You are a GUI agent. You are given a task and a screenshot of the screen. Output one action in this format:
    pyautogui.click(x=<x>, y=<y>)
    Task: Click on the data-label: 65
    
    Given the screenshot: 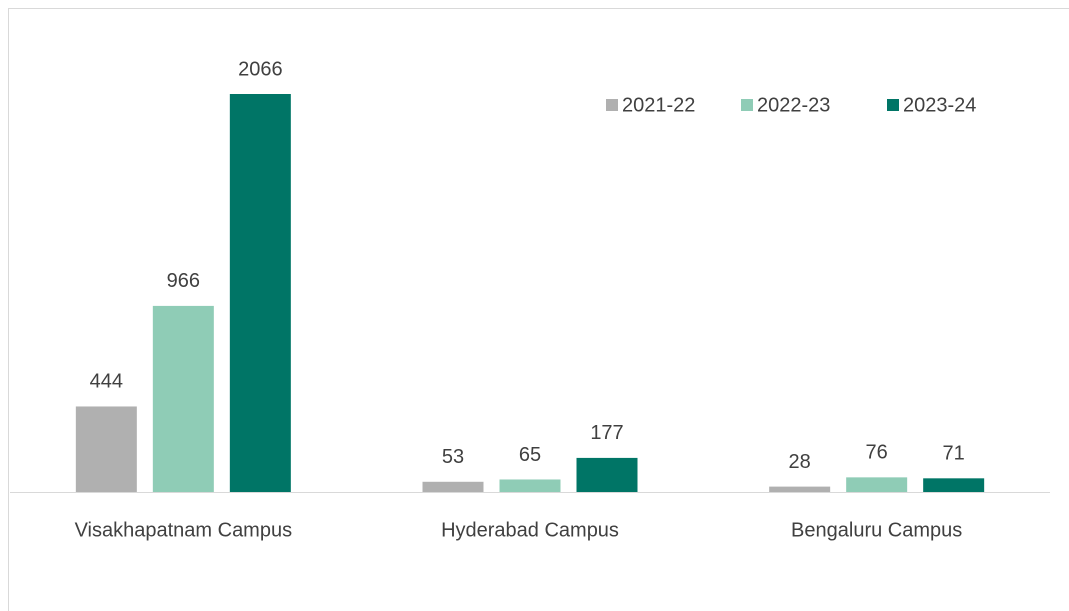 What is the action you would take?
    pyautogui.click(x=530, y=455)
    